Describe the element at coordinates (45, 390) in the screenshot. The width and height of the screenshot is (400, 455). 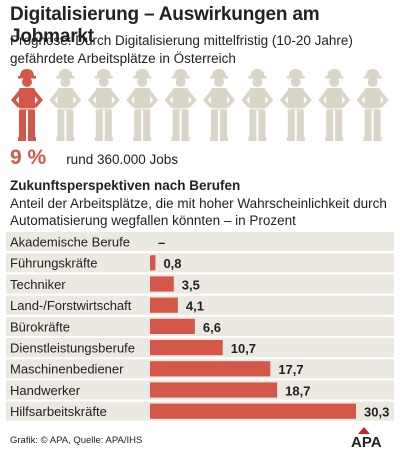
I see `category-label: Handwerker` at that location.